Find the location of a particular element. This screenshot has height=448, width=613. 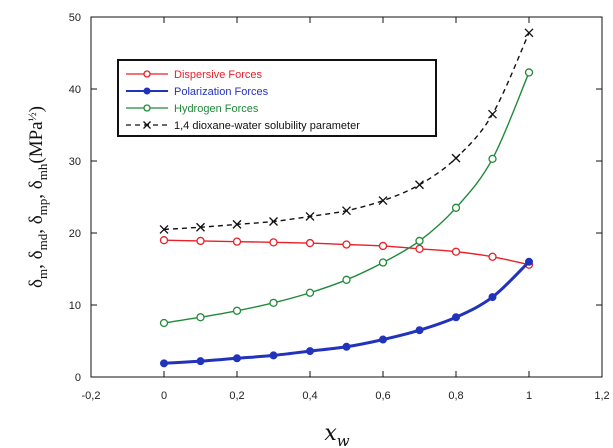

legend-label: Polarization Forces is located at coordinates (221, 92).